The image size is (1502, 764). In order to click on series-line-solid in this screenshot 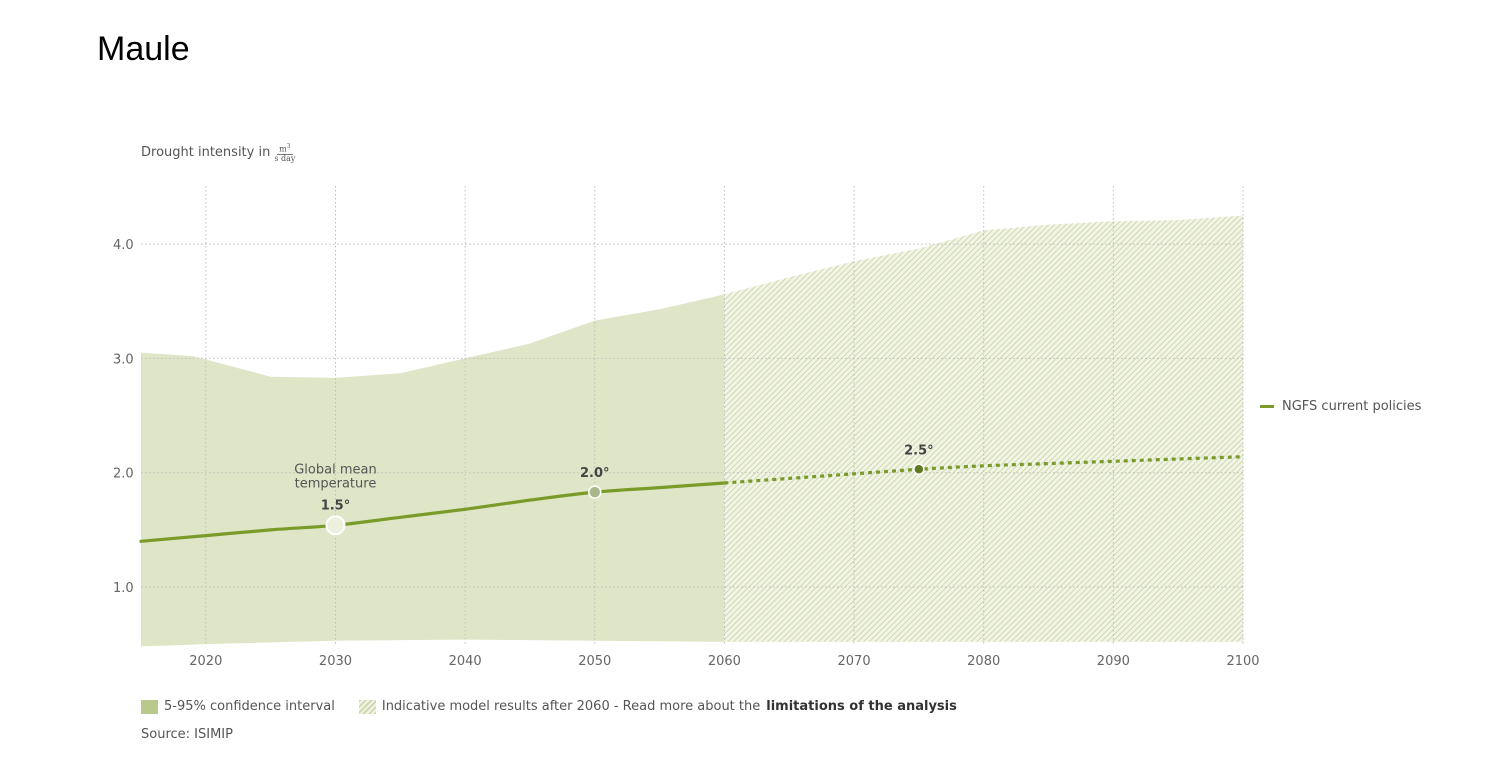, I will do `click(432, 512)`.